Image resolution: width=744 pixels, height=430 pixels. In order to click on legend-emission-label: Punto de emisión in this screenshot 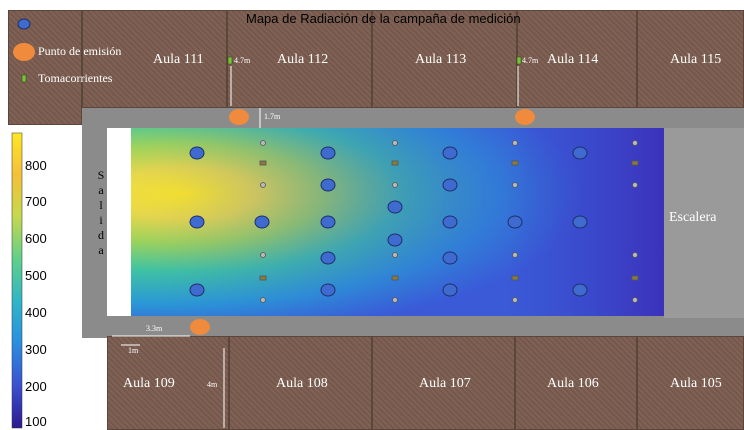, I will do `click(80, 51)`.